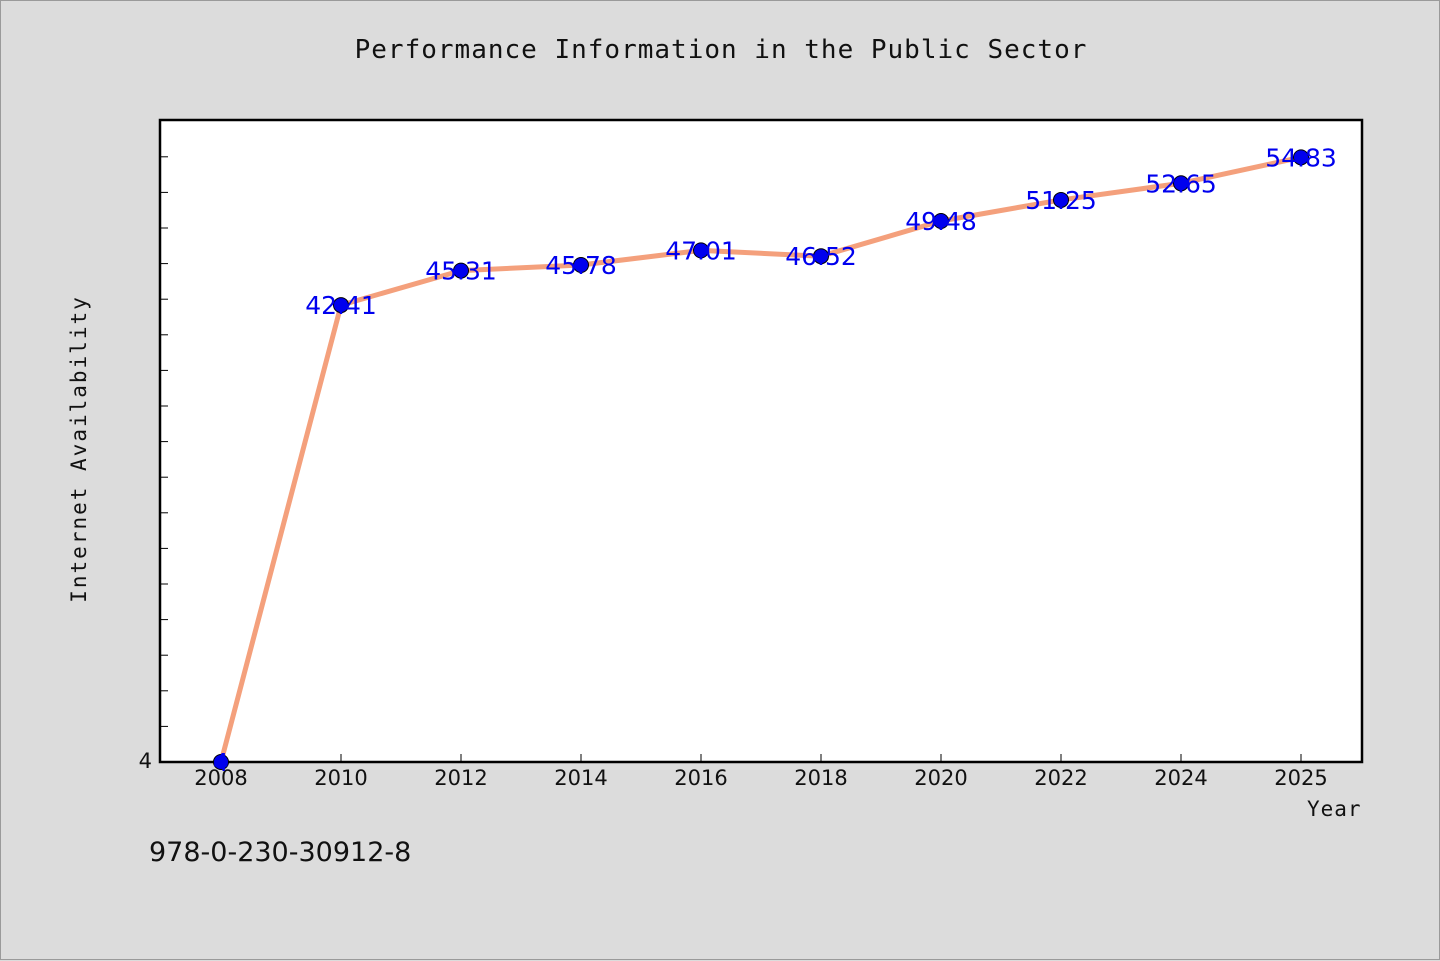 The image size is (1440, 961). I want to click on x-tick-label: 2012, so click(460, 778).